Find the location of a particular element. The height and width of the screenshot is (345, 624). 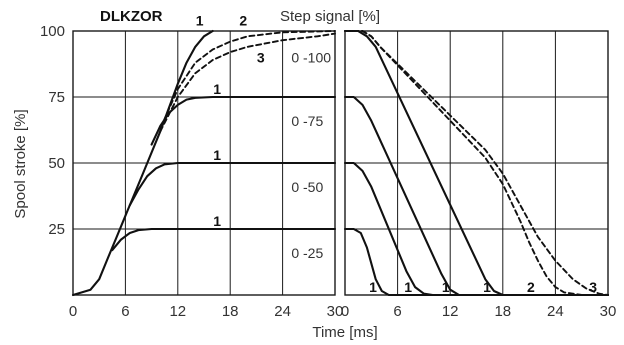

chart-title: DLKZOR is located at coordinates (131, 16).